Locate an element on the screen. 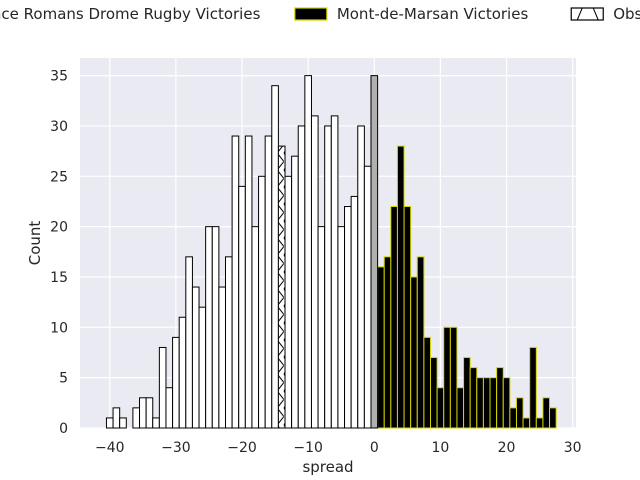 This screenshot has height=480, width=640. y-tick-label: 15 is located at coordinates (59, 278).